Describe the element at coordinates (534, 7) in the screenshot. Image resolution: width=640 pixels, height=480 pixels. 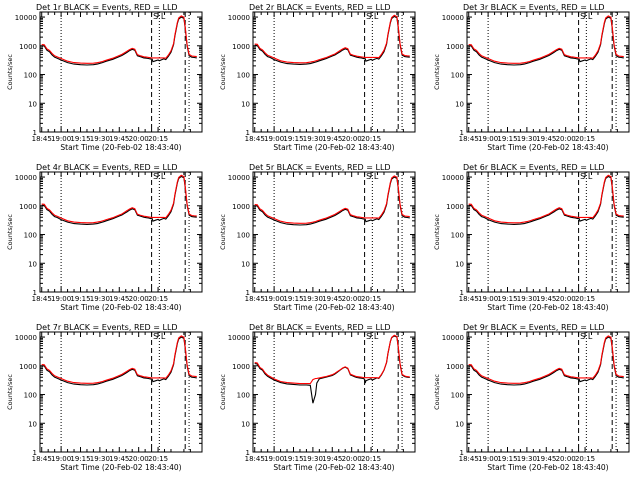
I see `chart-title: Det 3r BLACK = Events, RED = LLD` at that location.